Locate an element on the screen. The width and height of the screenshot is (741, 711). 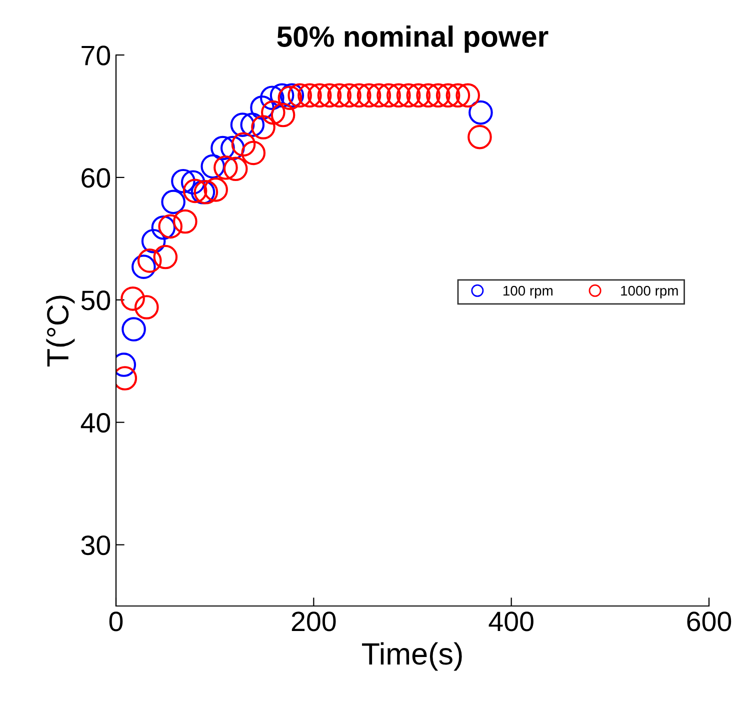
legend-label: 100 rpm is located at coordinates (527, 292).